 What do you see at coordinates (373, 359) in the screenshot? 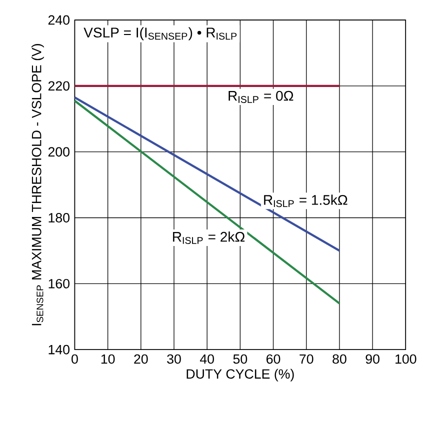
I see `x-tick-label: 90` at bounding box center [373, 359].